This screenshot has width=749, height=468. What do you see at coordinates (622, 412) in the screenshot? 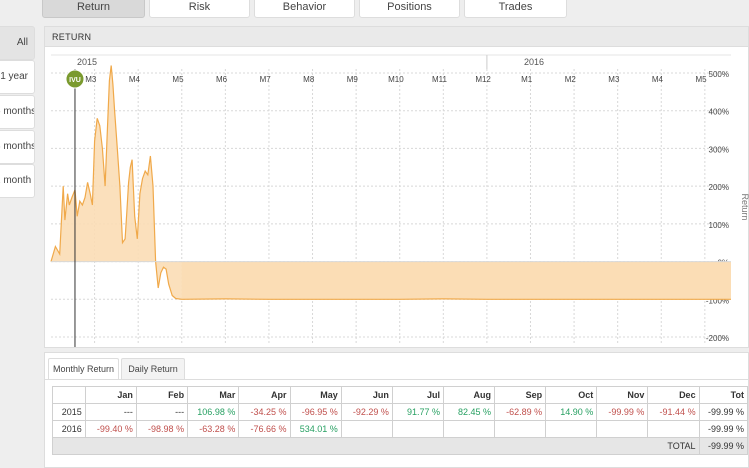
I see `return-cell: -99.99 %` at bounding box center [622, 412].